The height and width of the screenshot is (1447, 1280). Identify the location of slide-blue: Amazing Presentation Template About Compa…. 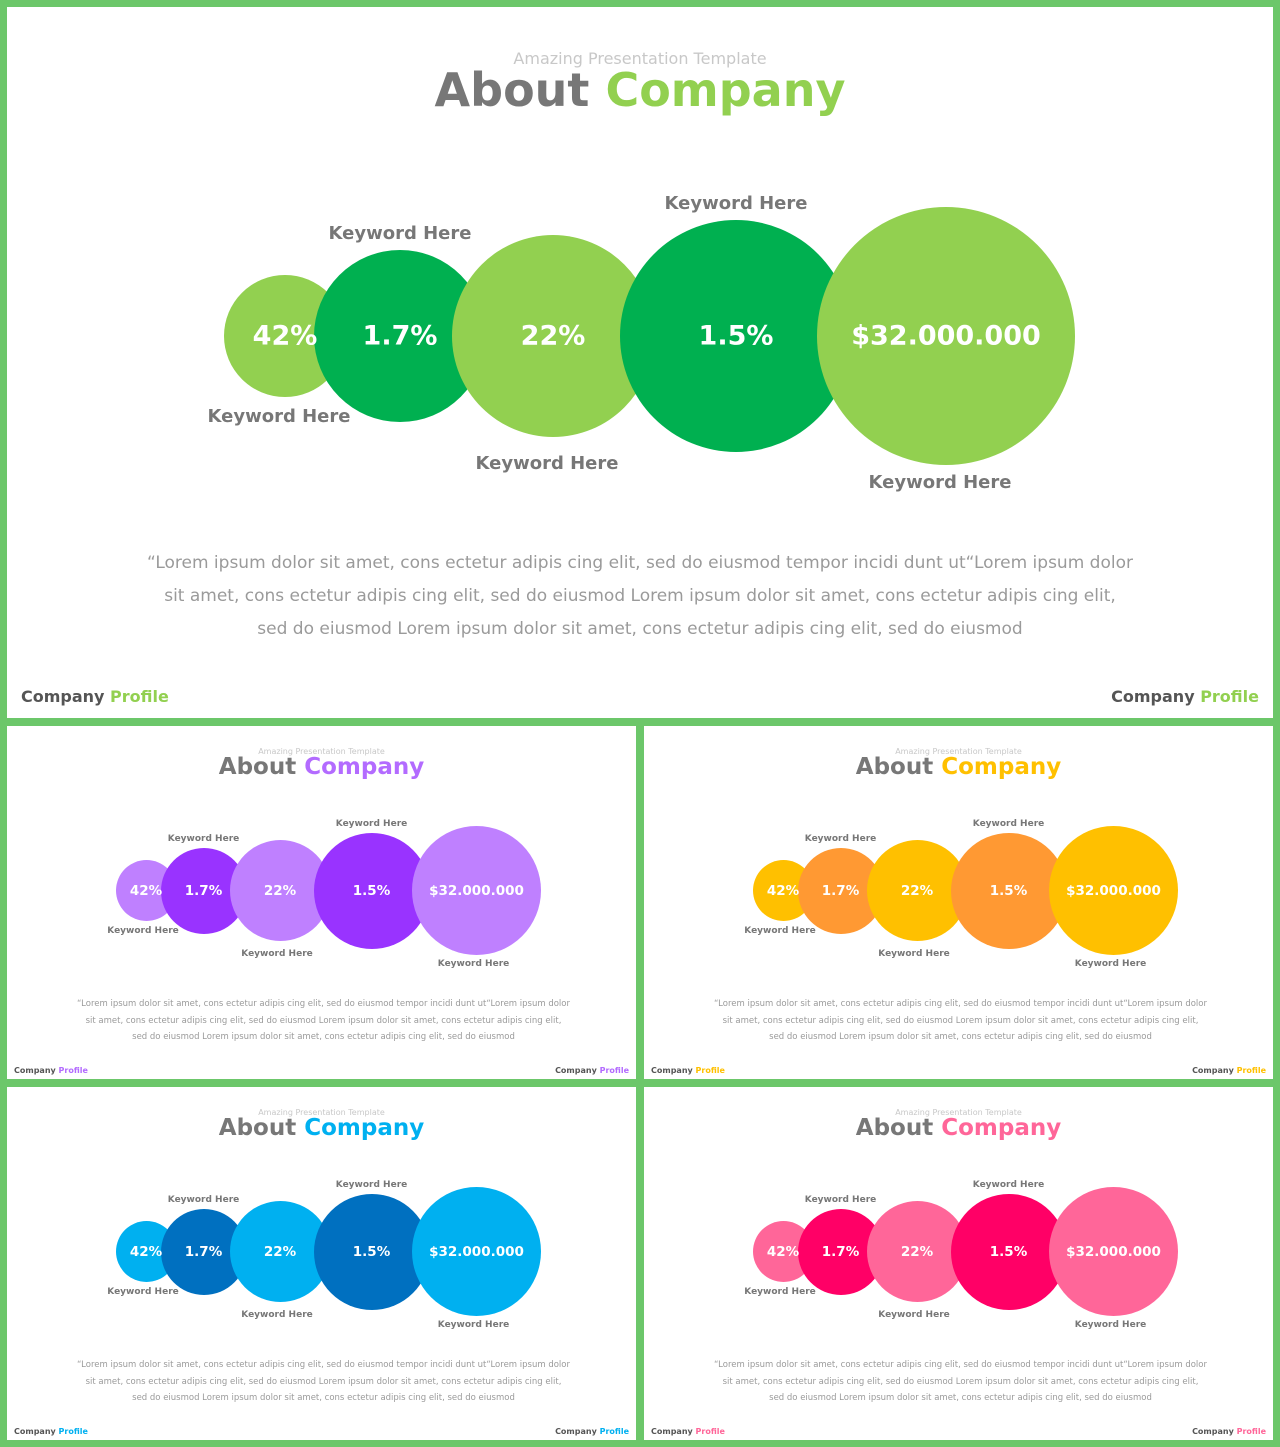
(321, 1263).